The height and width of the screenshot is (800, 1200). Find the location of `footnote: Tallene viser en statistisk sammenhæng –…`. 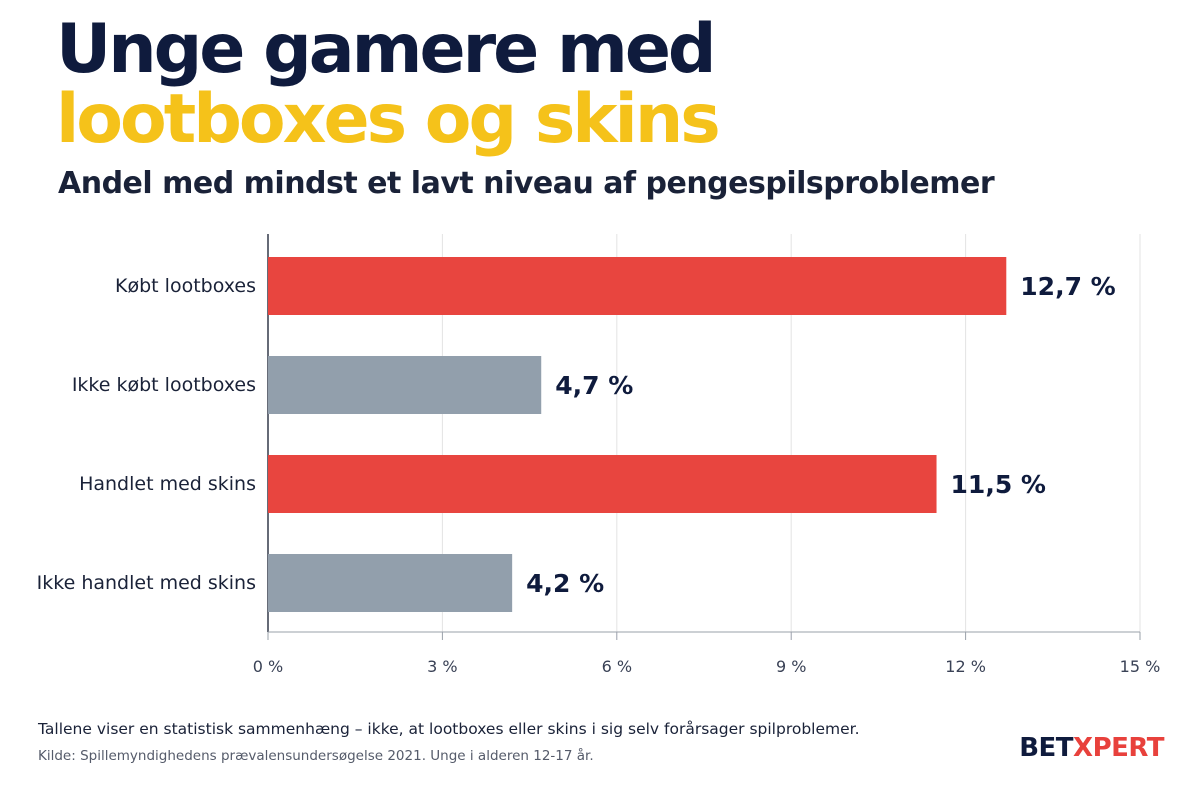

footnote: Tallene viser en statistisk sammenhæng –… is located at coordinates (449, 729).